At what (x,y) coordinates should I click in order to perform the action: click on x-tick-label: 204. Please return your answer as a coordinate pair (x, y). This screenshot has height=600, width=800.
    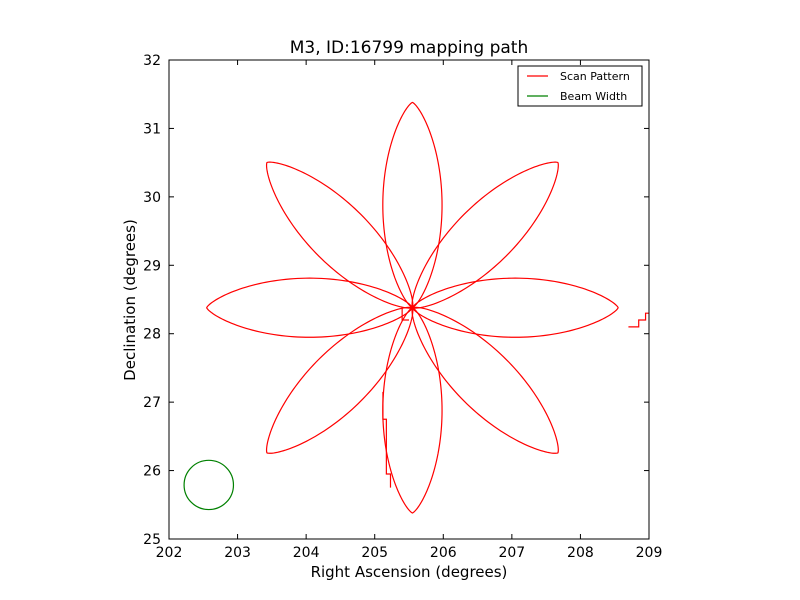
    Looking at the image, I should click on (306, 553).